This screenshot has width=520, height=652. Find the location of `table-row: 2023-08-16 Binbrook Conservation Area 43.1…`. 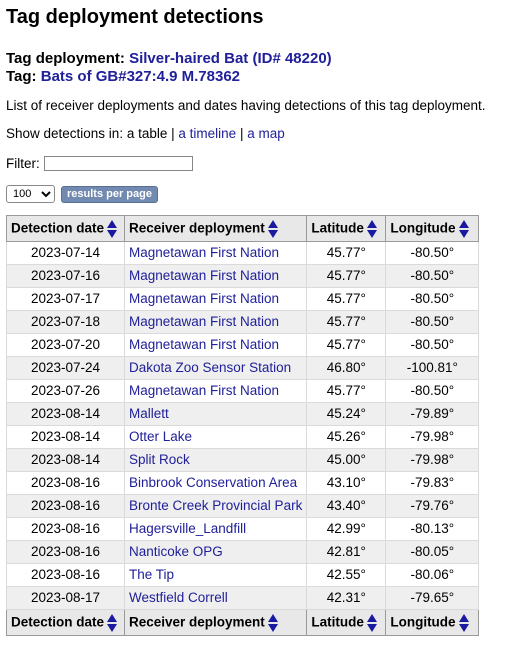

table-row: 2023-08-16 Binbrook Conservation Area 43.1… is located at coordinates (243, 483).